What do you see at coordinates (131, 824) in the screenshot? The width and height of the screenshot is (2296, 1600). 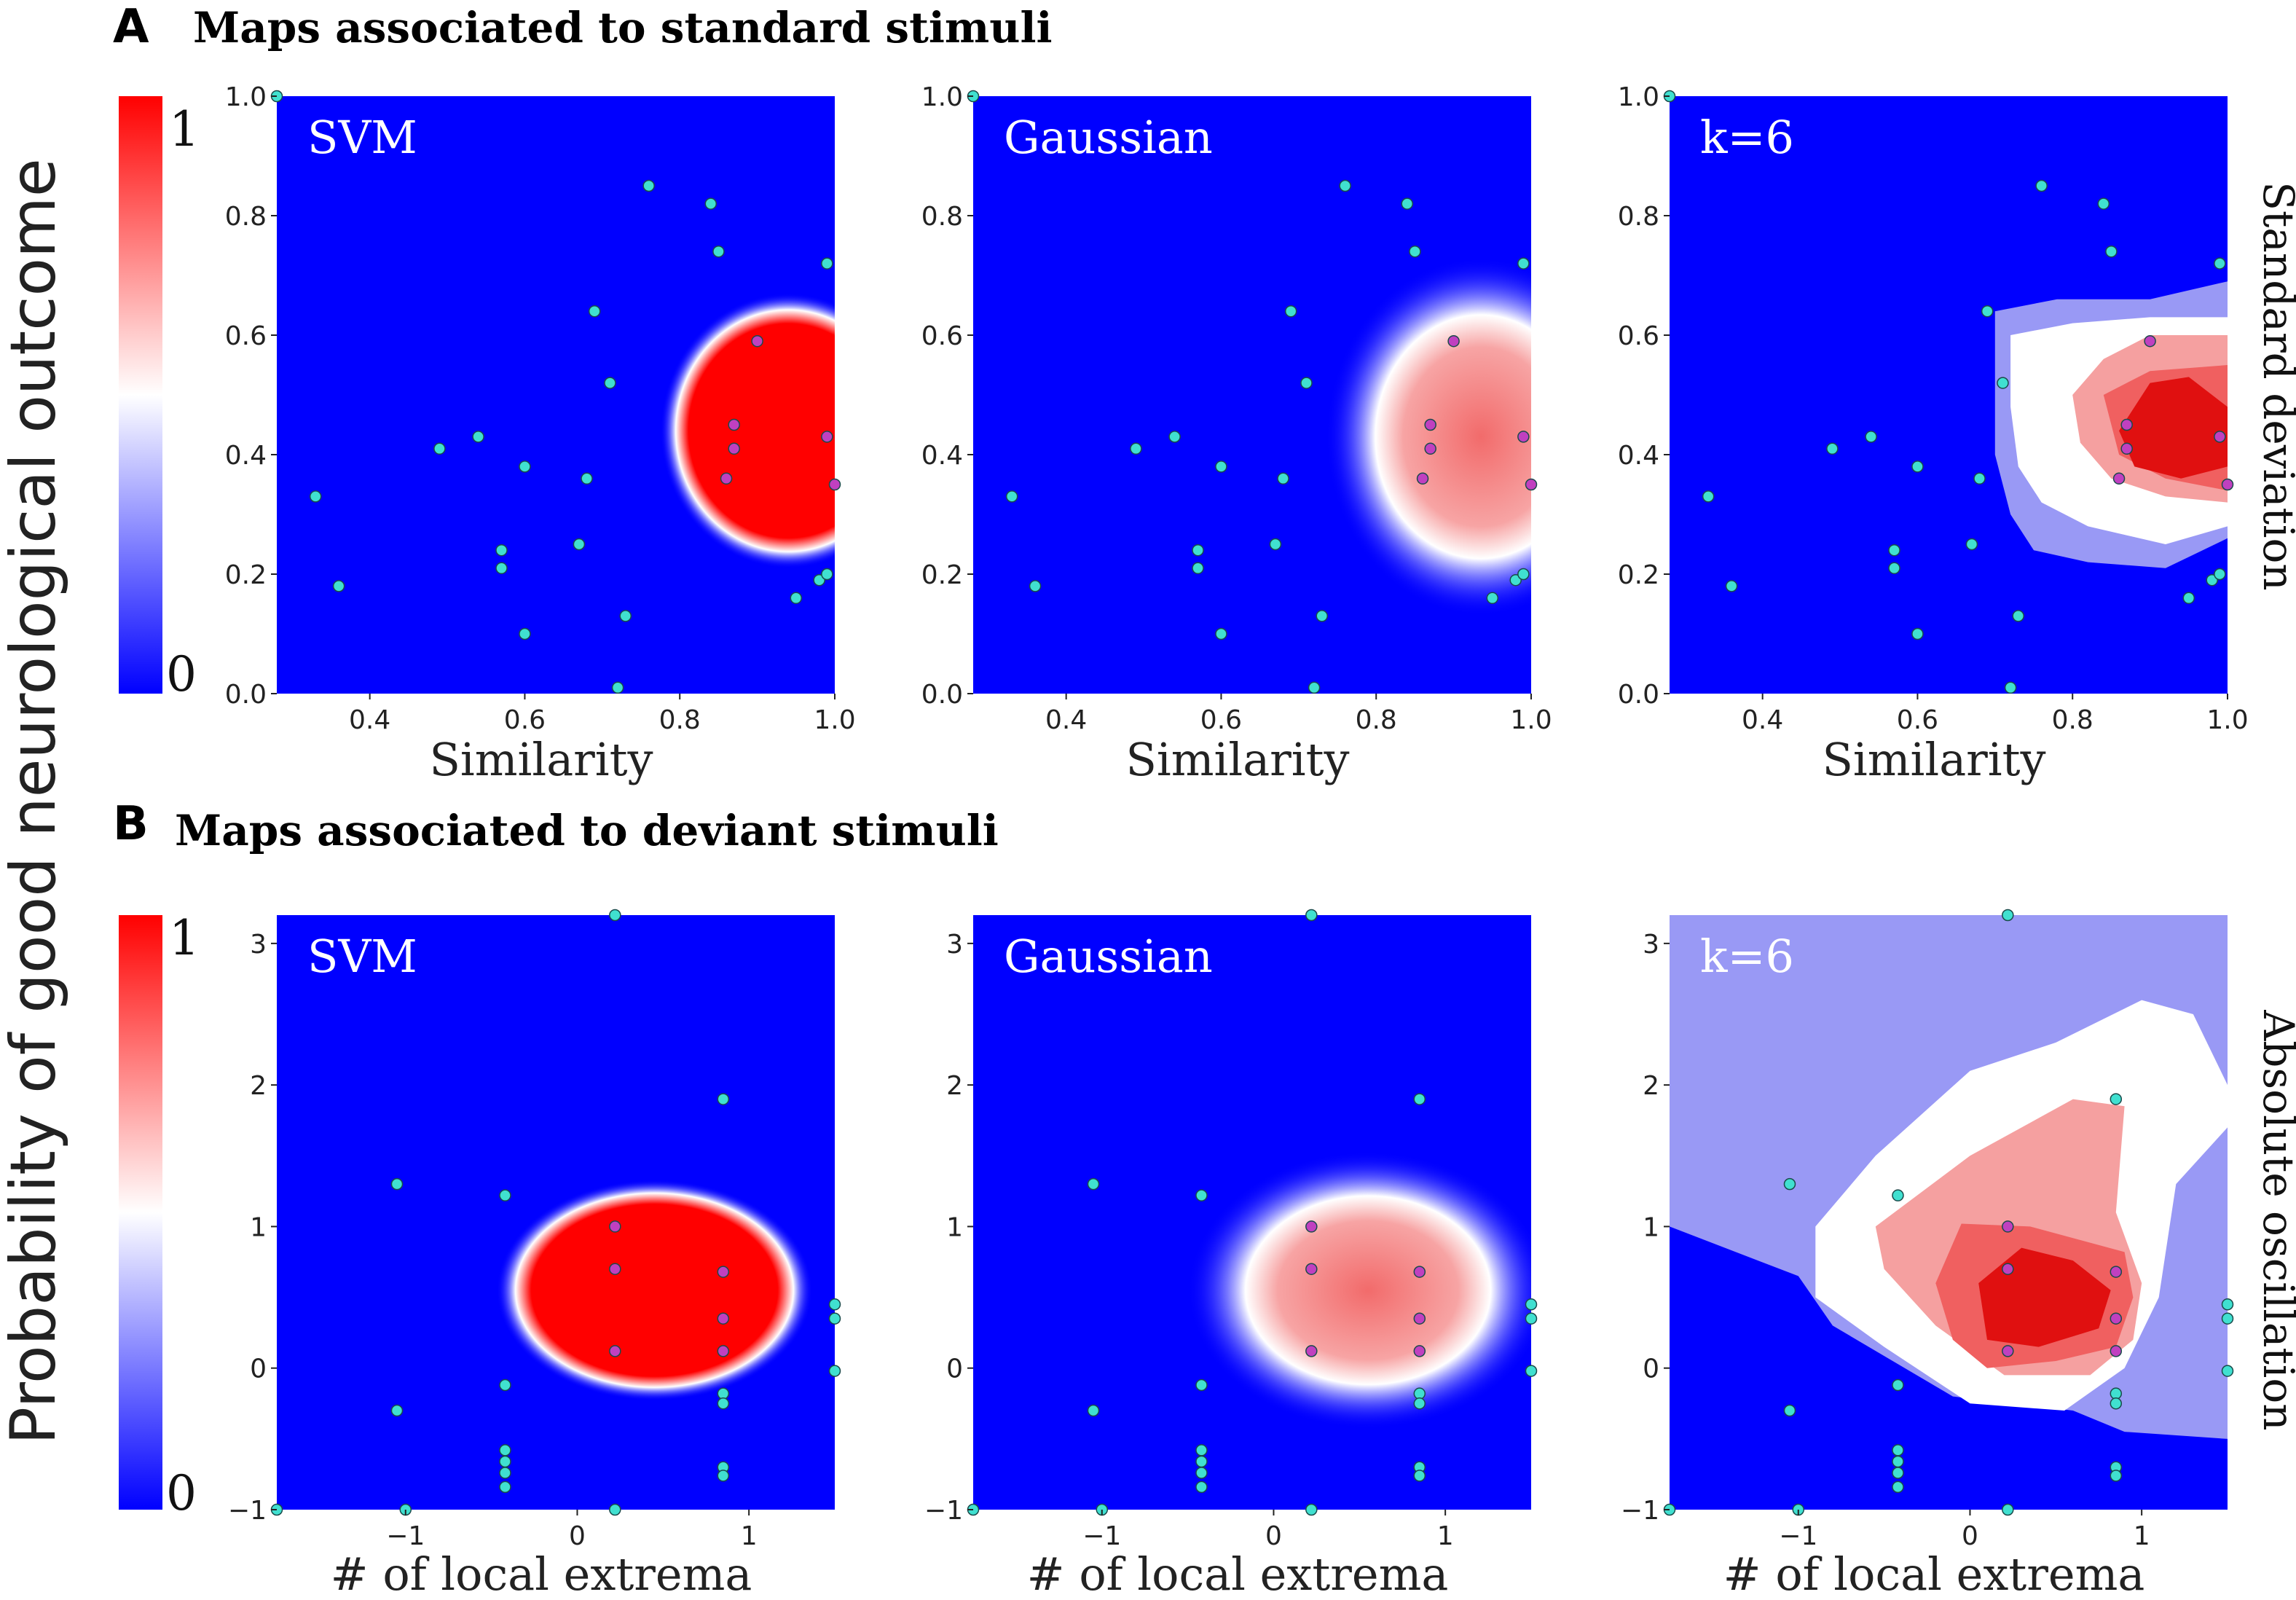 I see `section-b-letter: B` at bounding box center [131, 824].